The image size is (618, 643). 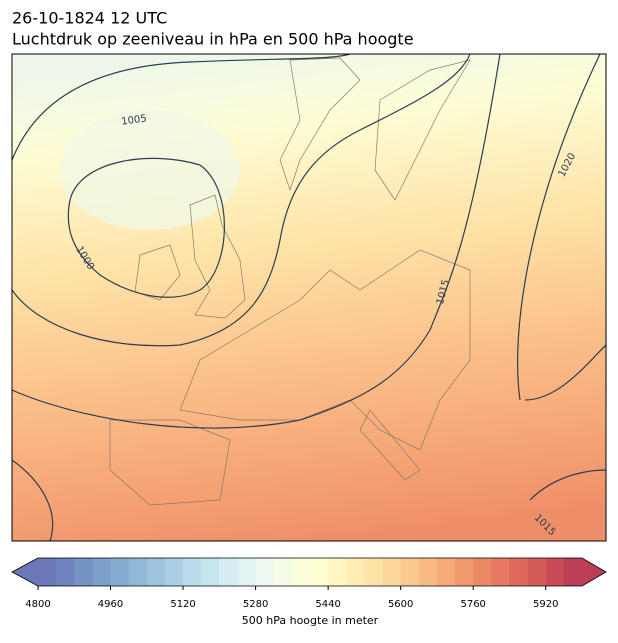 I want to click on colorbar-tick-label: 5280, so click(x=255, y=604).